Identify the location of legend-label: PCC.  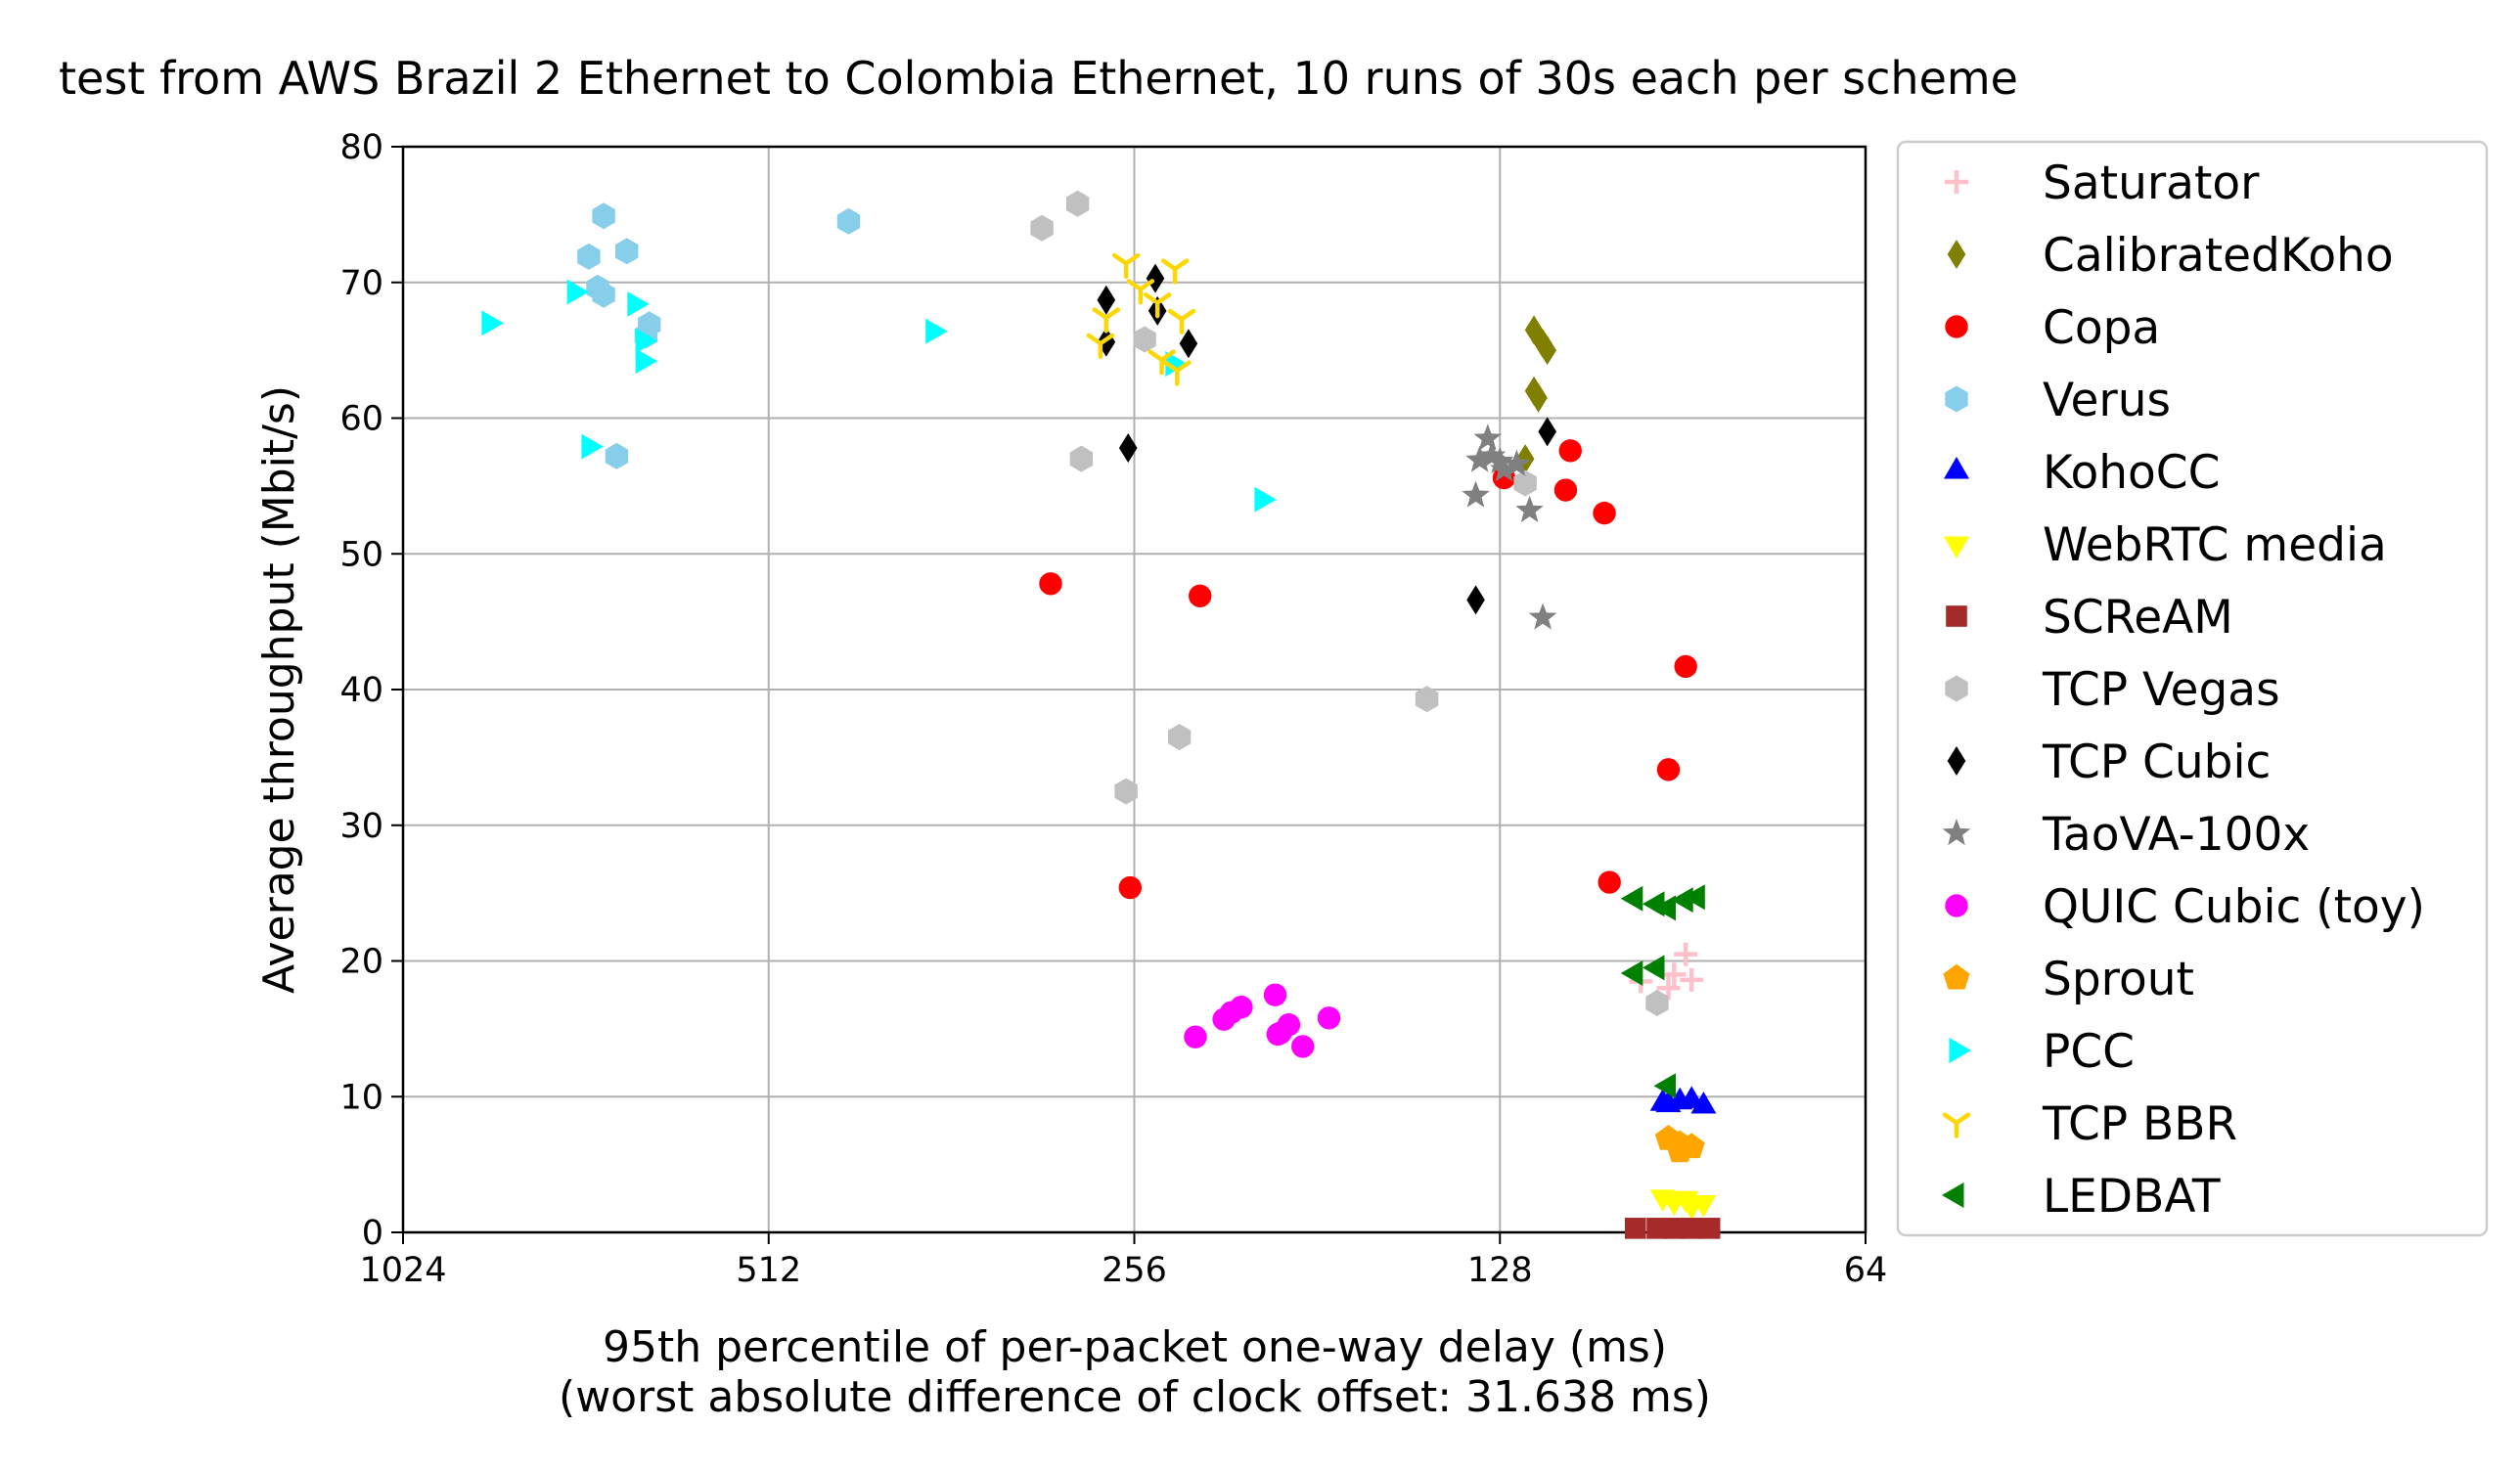
(2089, 1052).